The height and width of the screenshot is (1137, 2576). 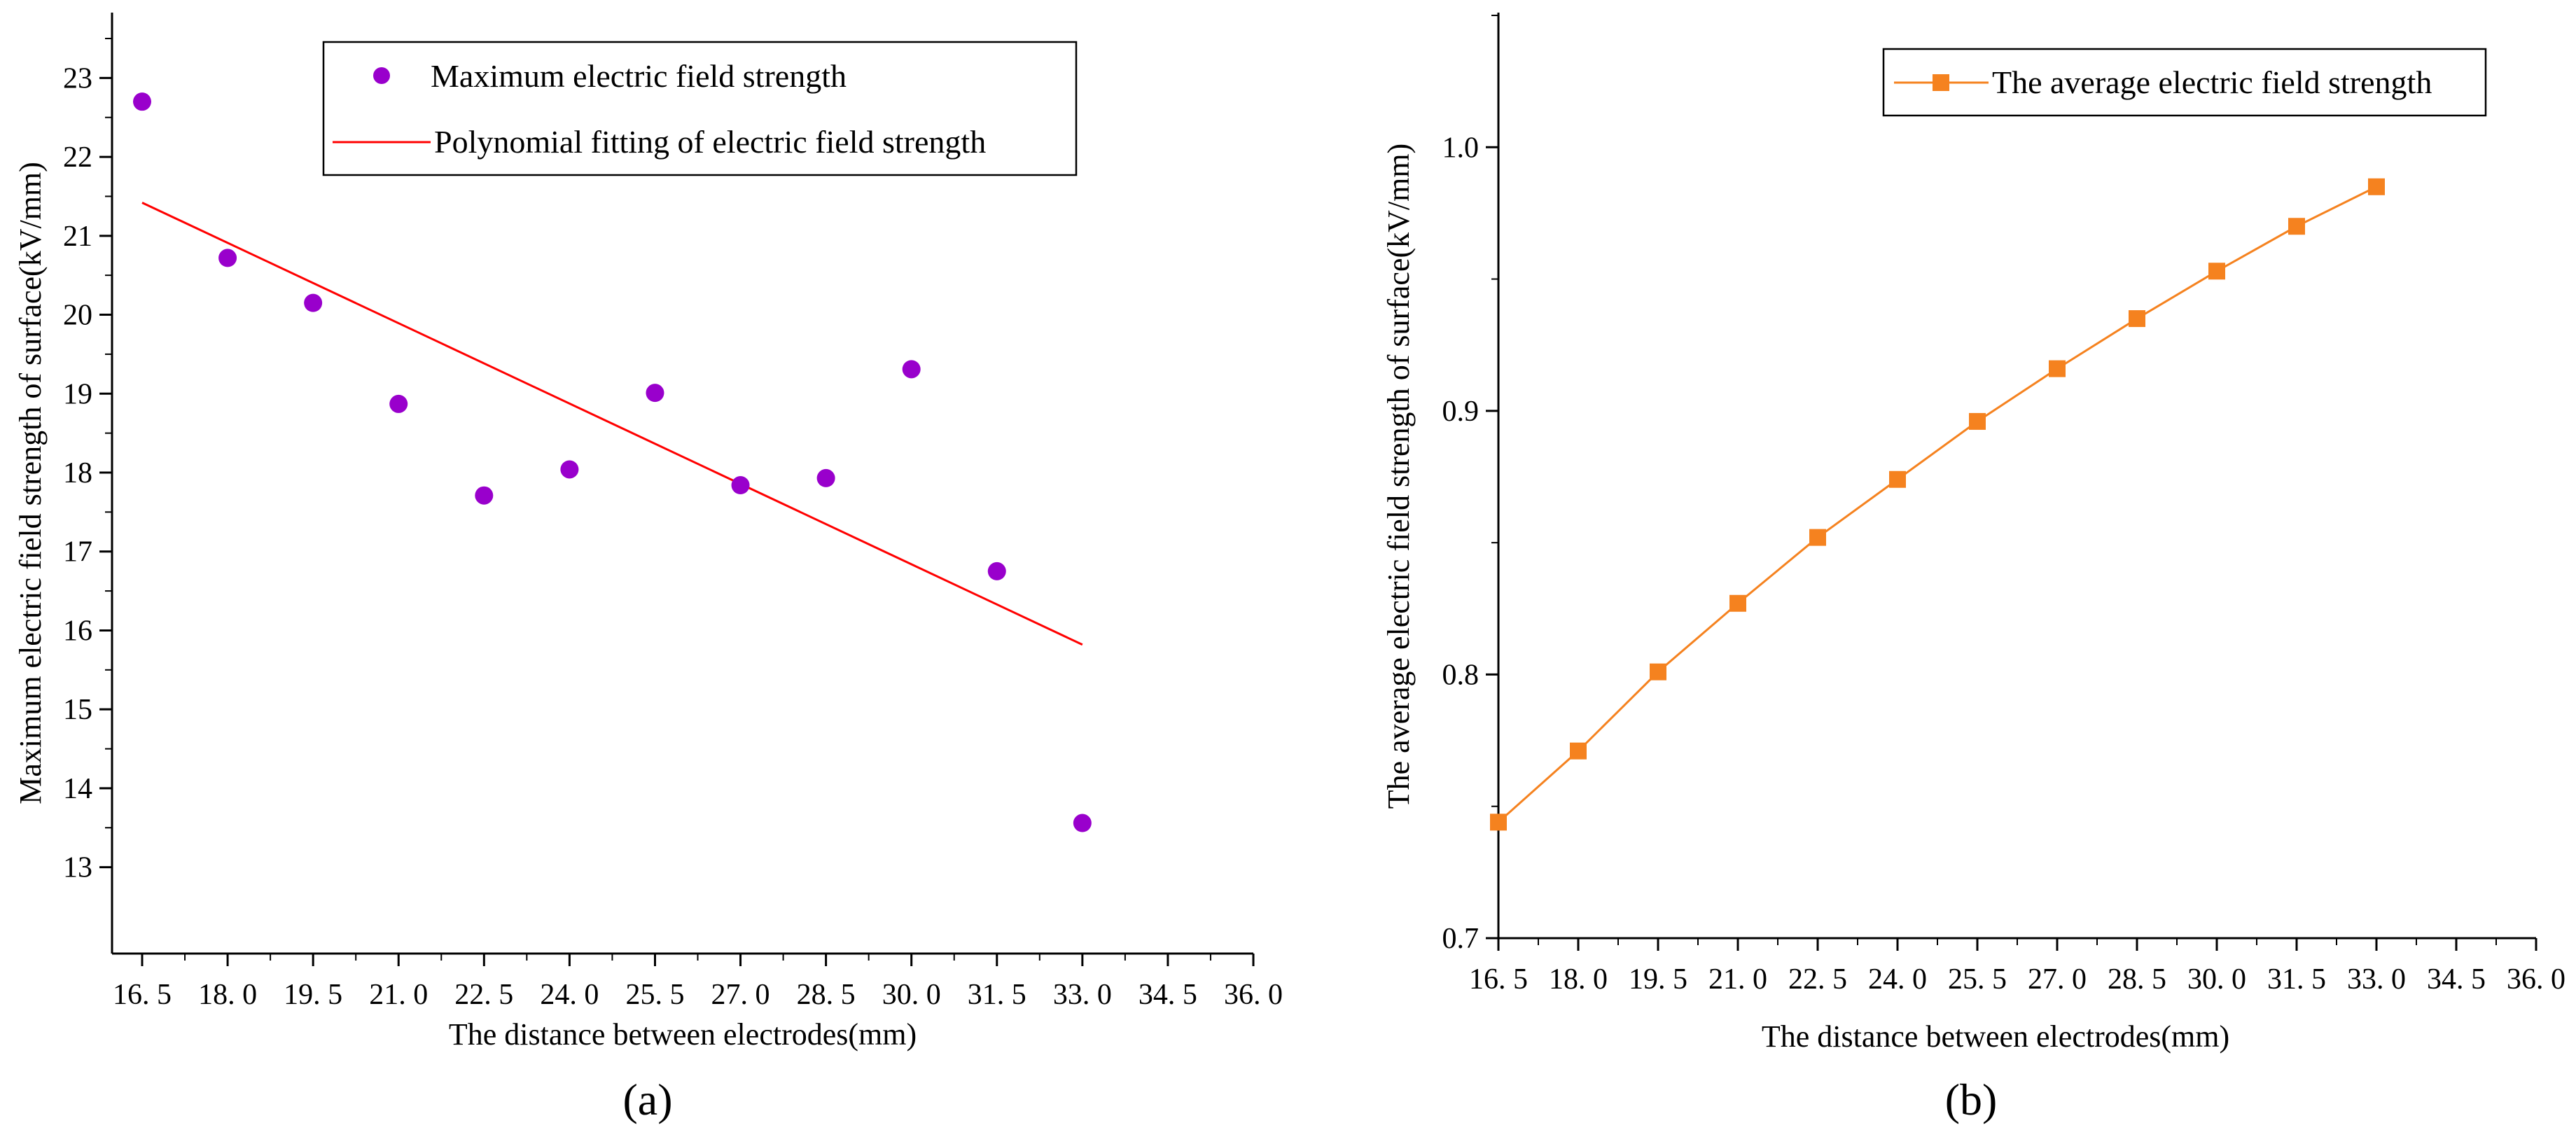 I want to click on legend-box, so click(x=700, y=108).